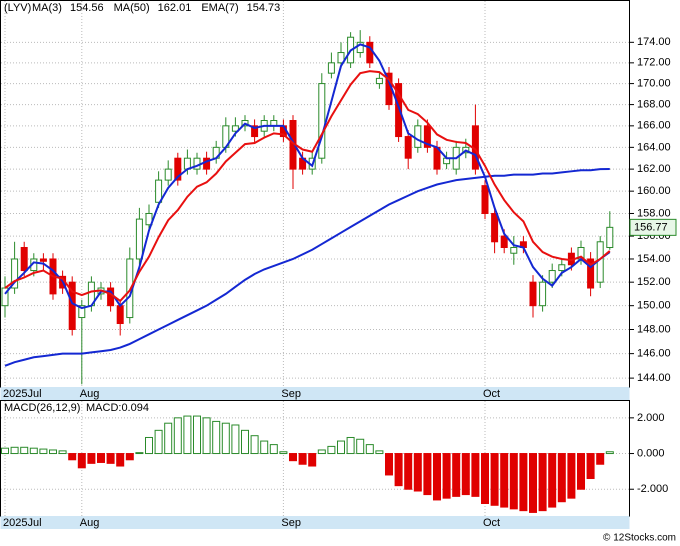 Image resolution: width=680 pixels, height=546 pixels. What do you see at coordinates (264, 8) in the screenshot?
I see `legend-value: 154.73` at bounding box center [264, 8].